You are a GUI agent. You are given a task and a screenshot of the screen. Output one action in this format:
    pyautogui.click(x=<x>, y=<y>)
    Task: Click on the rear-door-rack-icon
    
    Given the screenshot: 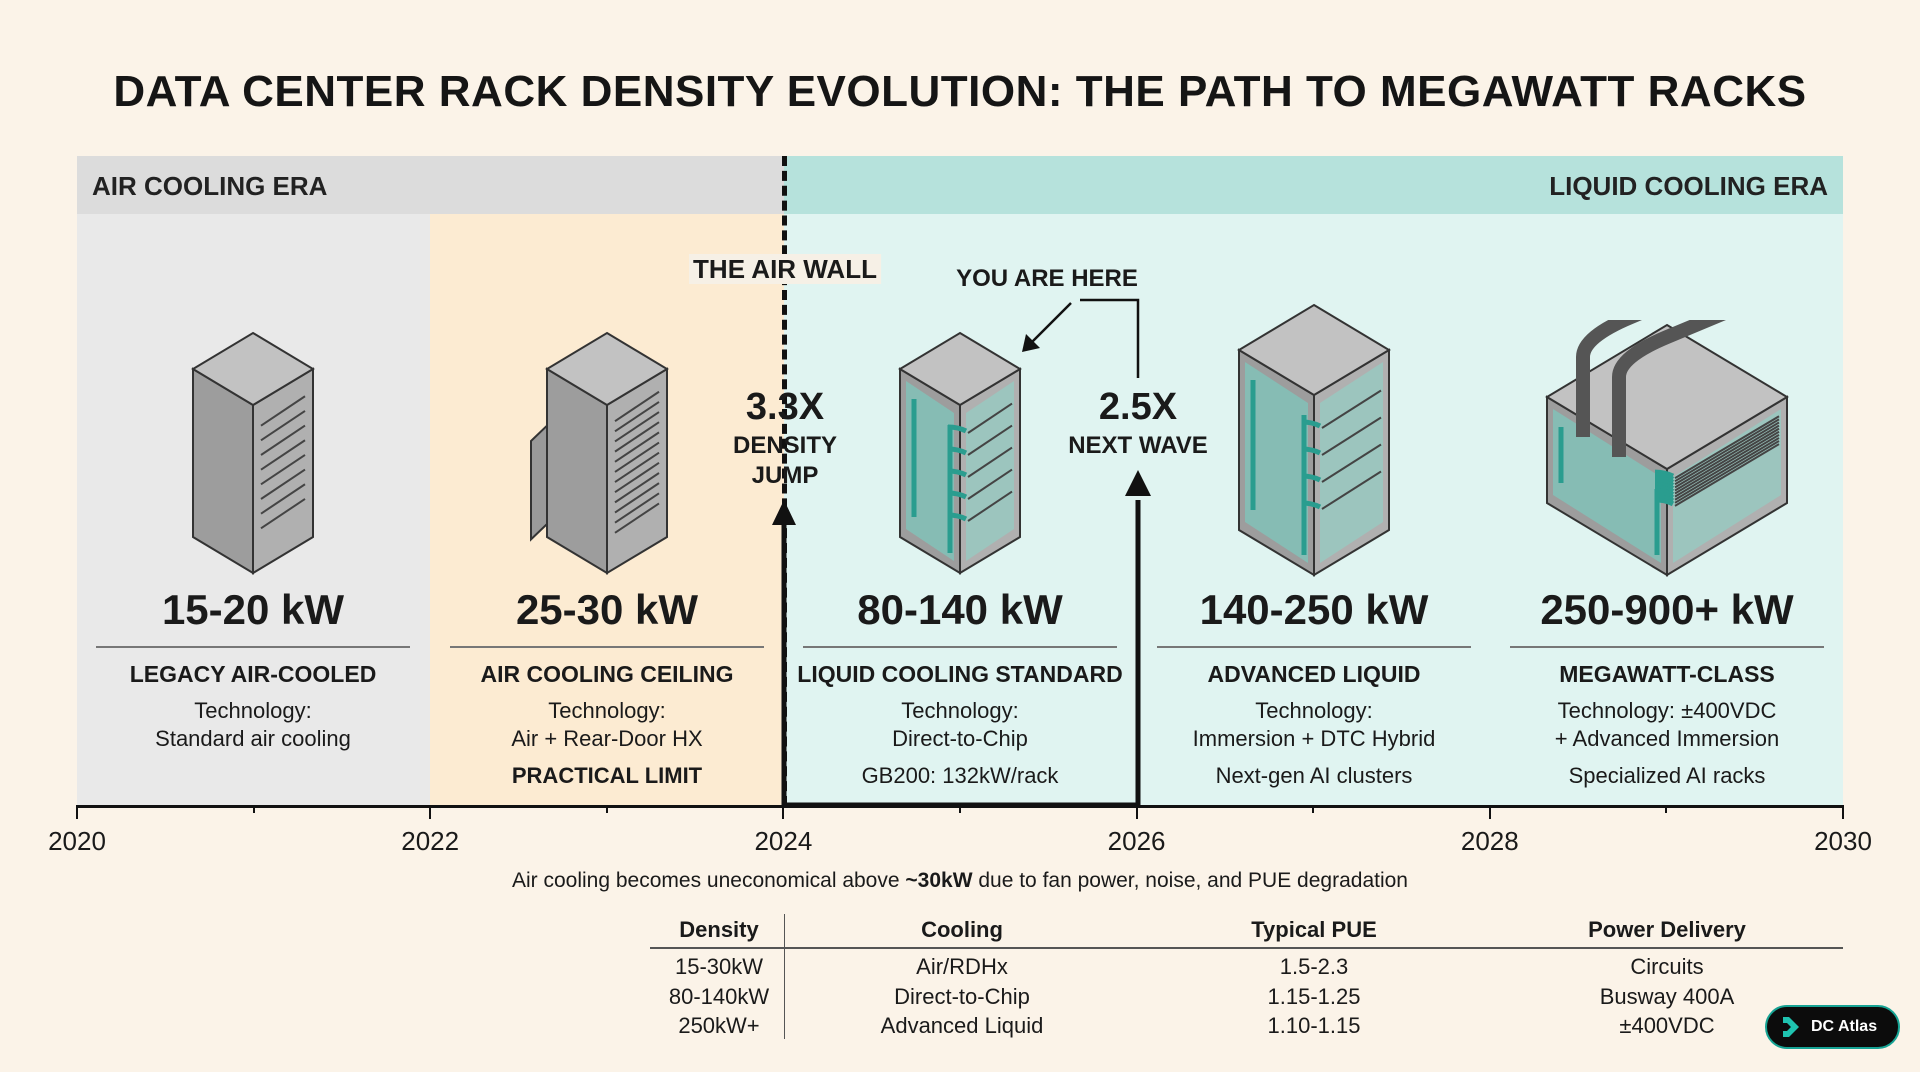 What is the action you would take?
    pyautogui.click(x=607, y=455)
    